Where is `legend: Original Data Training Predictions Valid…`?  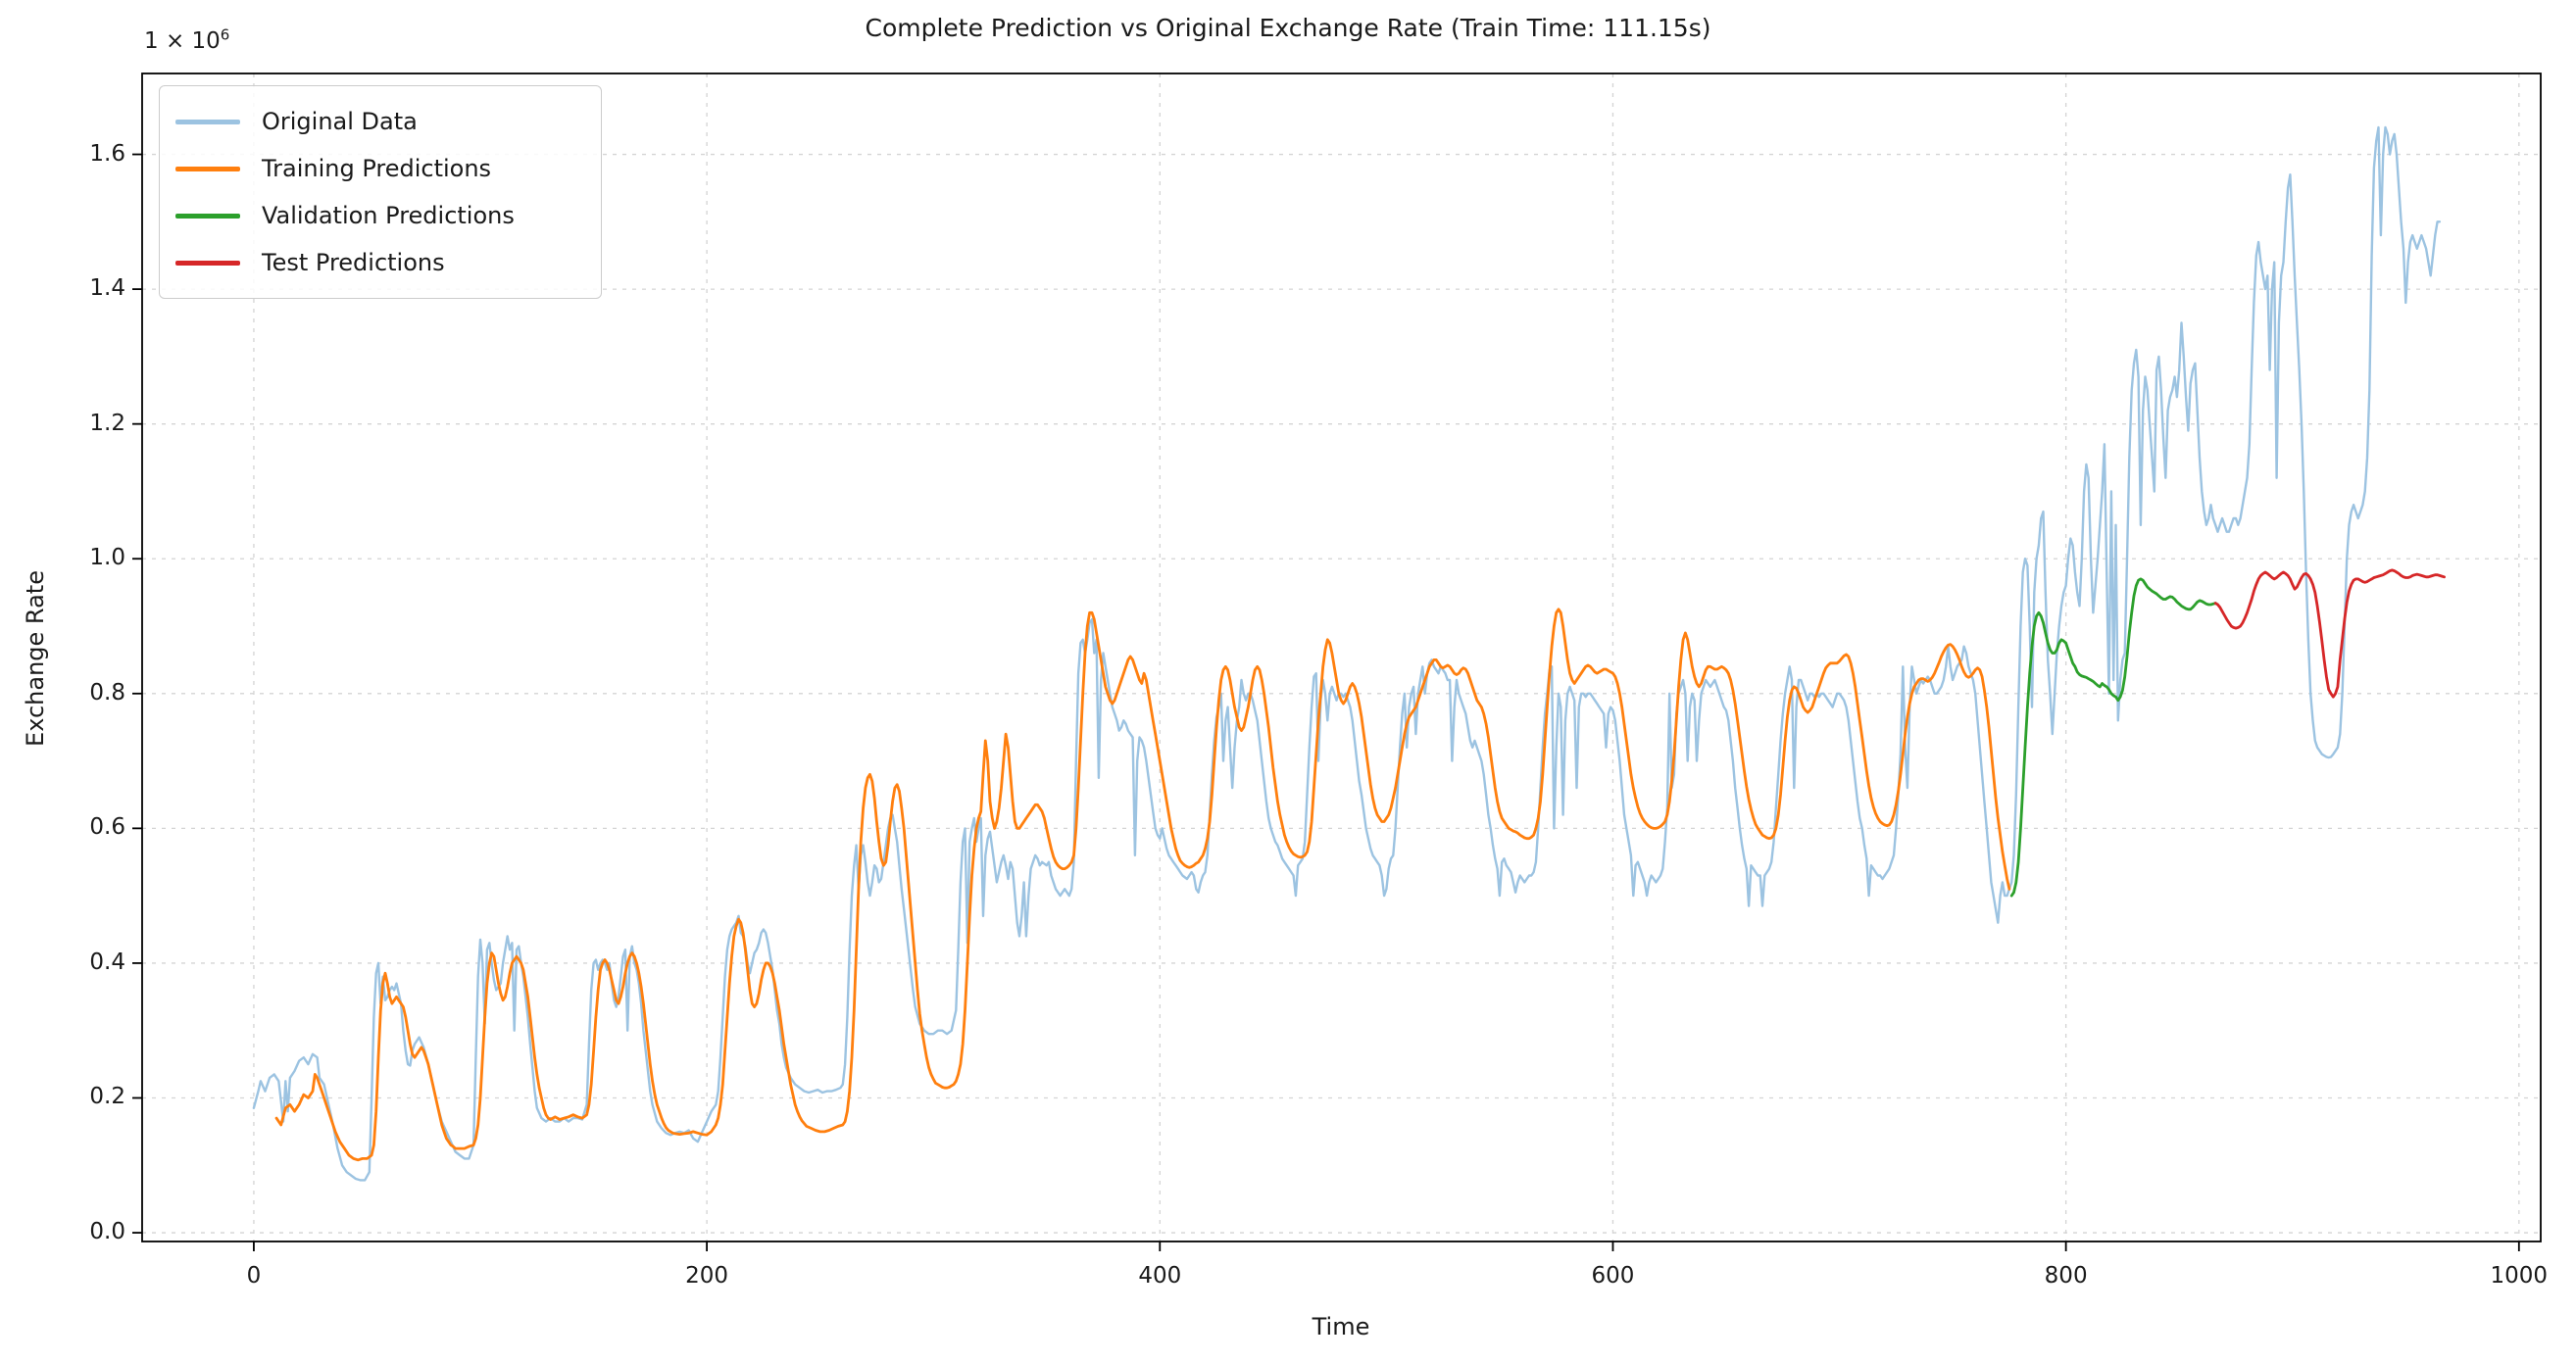
legend: Original Data Training Predictions Valid… is located at coordinates (380, 192).